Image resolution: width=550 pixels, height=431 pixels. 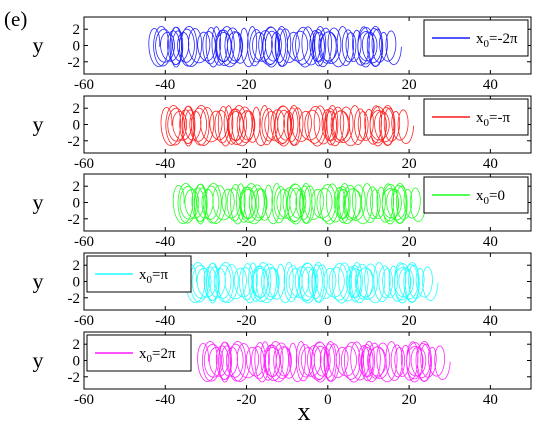 I want to click on x-axis-label: x, so click(x=304, y=411).